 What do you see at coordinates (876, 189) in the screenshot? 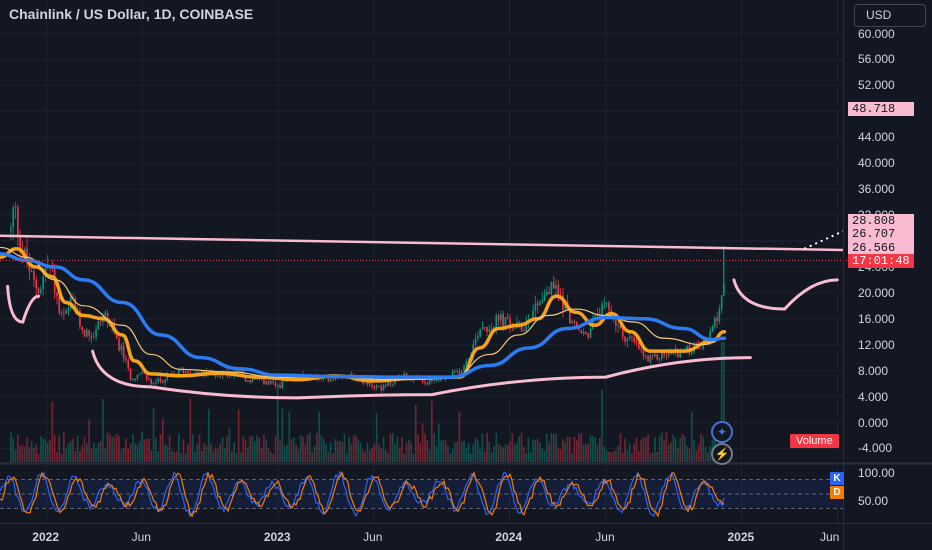
I see `price-tick: 36.000` at bounding box center [876, 189].